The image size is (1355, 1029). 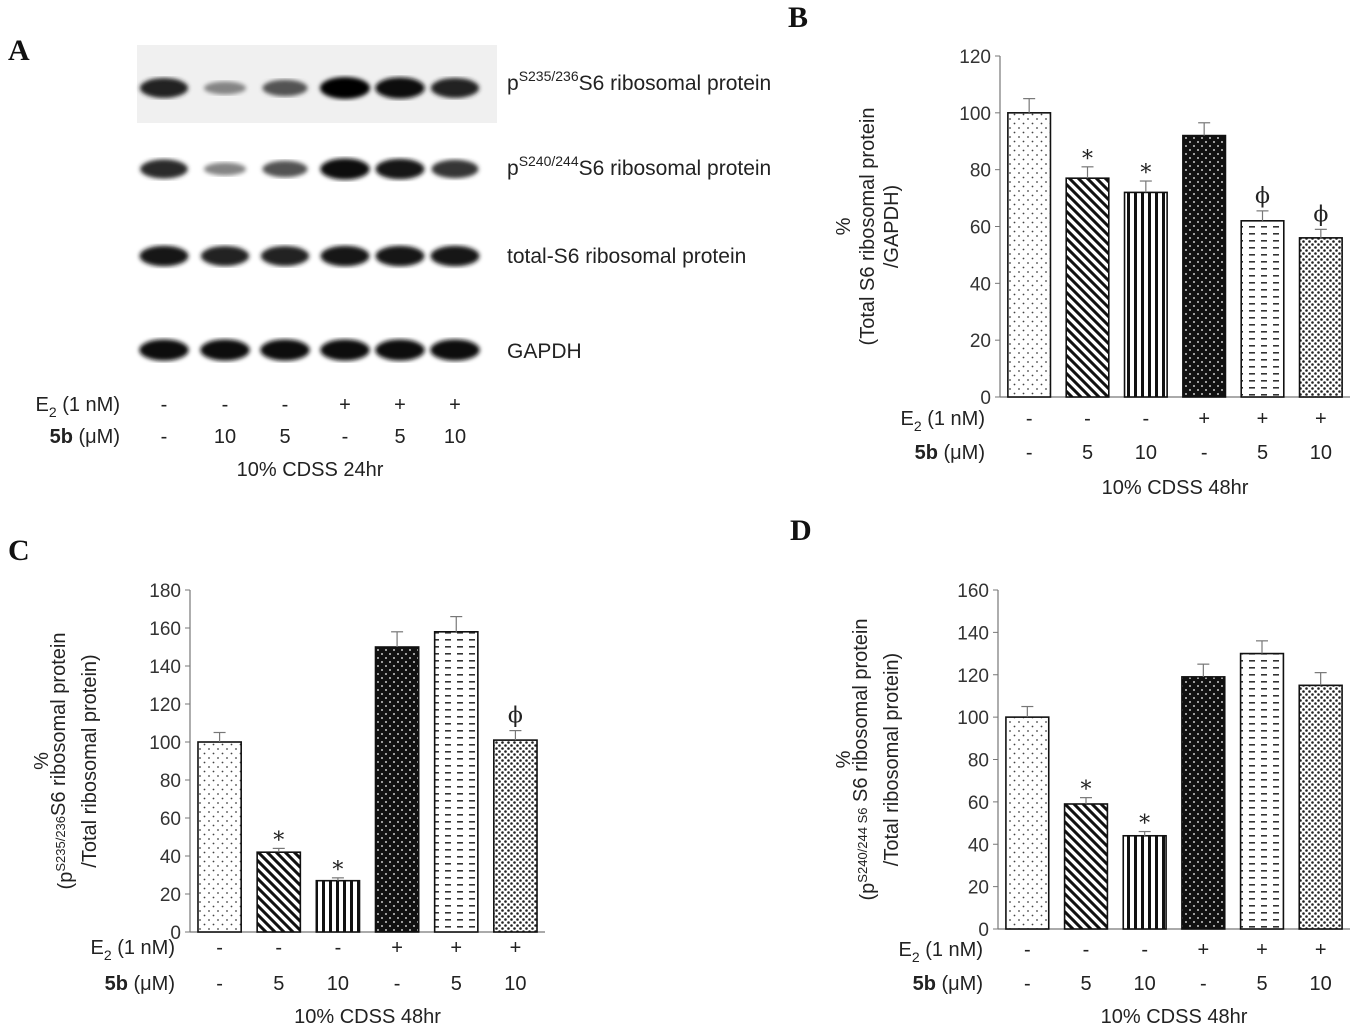 I want to click on y-axis-label-line: (Total S6 ribosomal protein, so click(x=868, y=227).